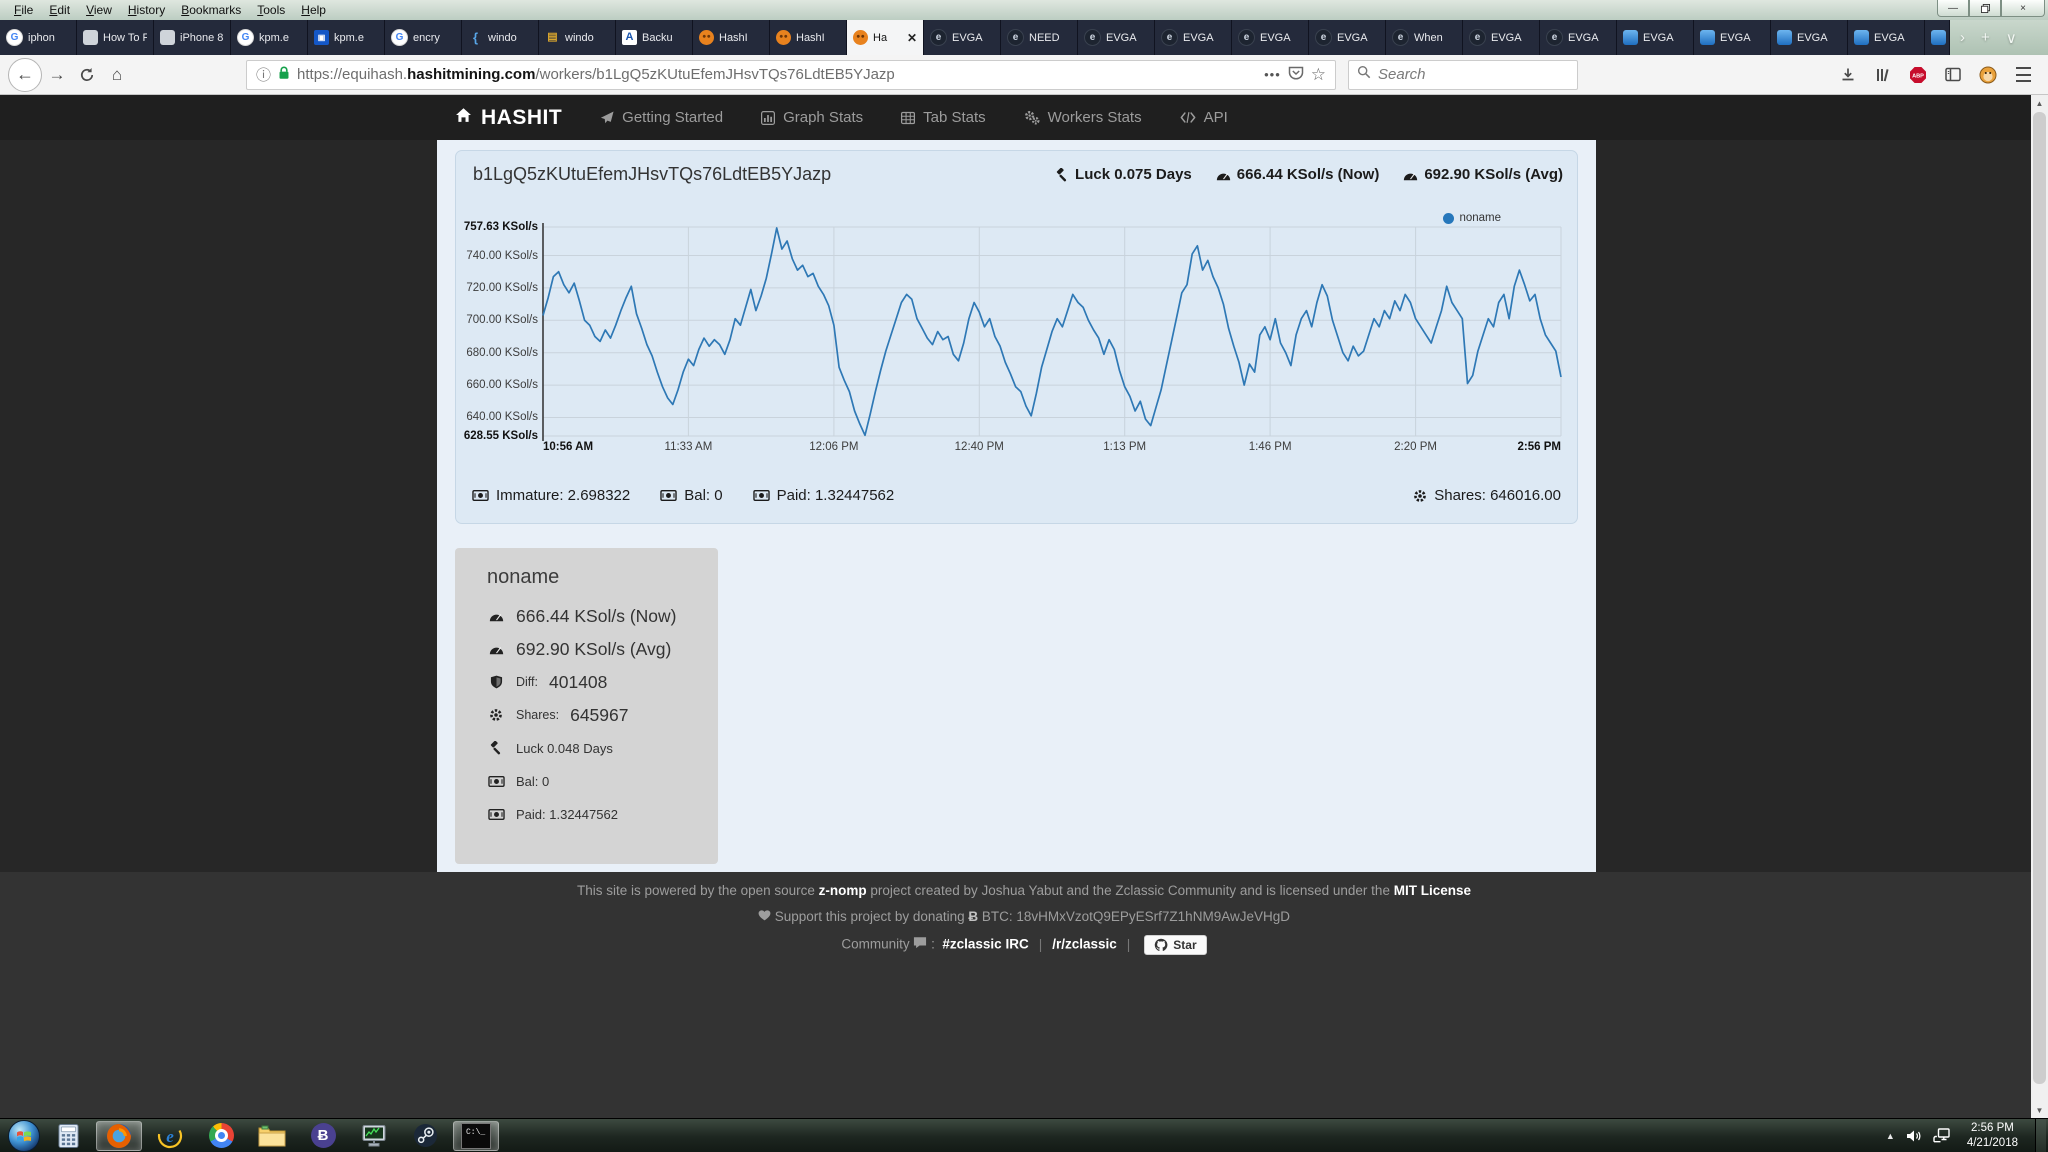 The height and width of the screenshot is (1152, 2048). Describe the element at coordinates (1432, 890) in the screenshot. I see `footer-link: MIT License` at that location.